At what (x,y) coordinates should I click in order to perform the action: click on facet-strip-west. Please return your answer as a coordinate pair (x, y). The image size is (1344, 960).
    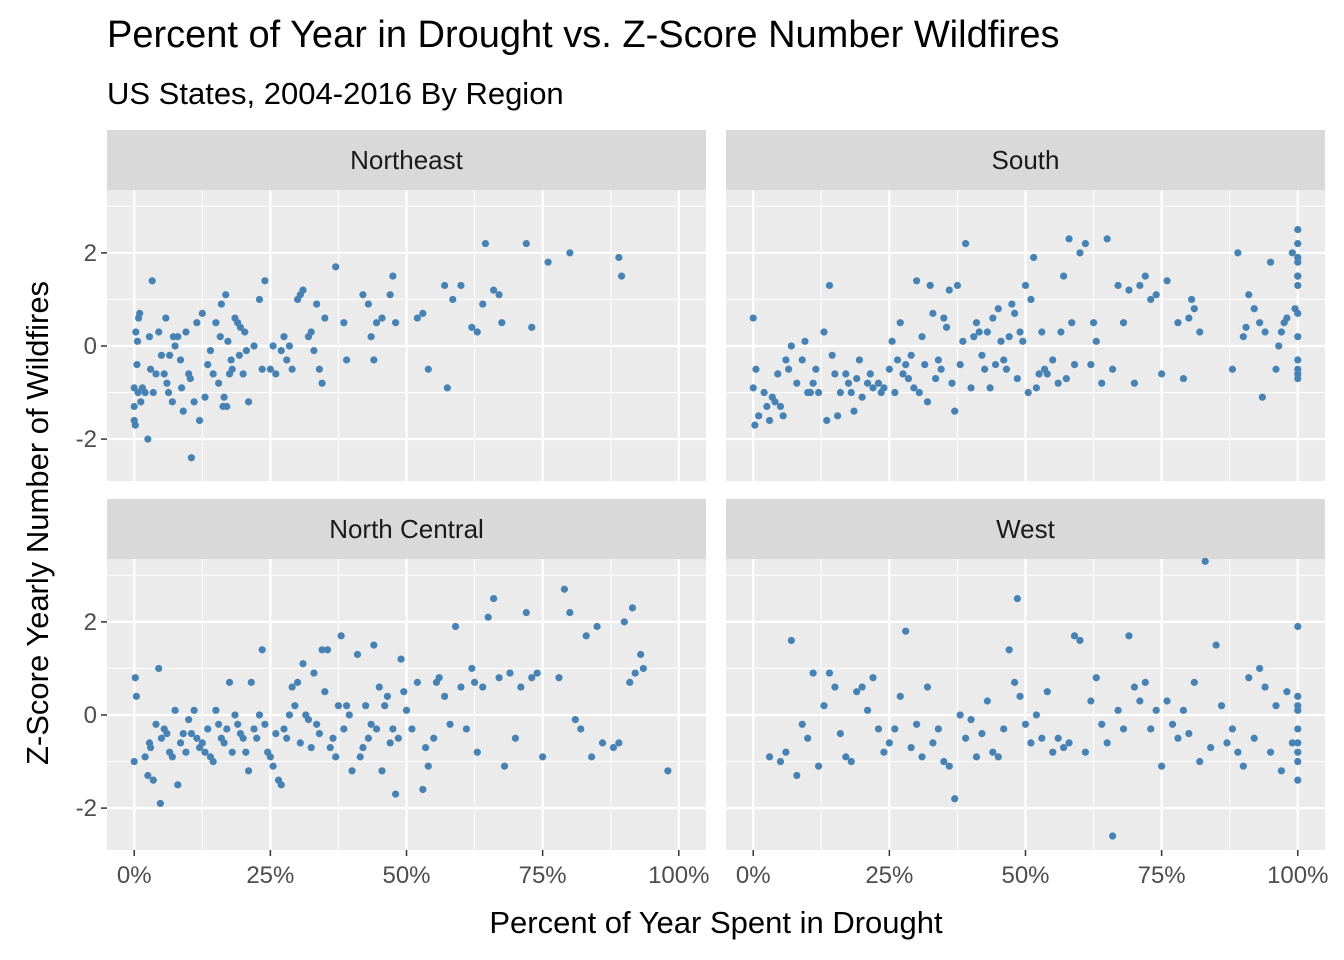
    Looking at the image, I should click on (1025, 529).